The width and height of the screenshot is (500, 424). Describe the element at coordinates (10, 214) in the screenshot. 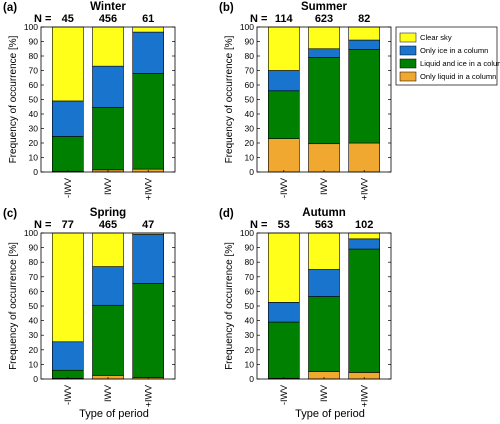

I see `panel-label: (c)` at that location.